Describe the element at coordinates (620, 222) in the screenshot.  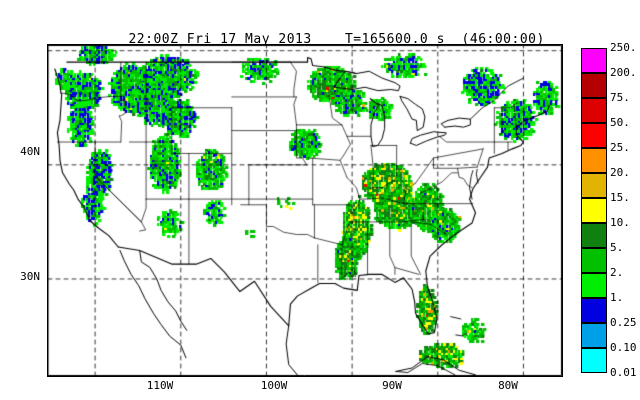
I see `colorbar-tick-7: 10.` at that location.